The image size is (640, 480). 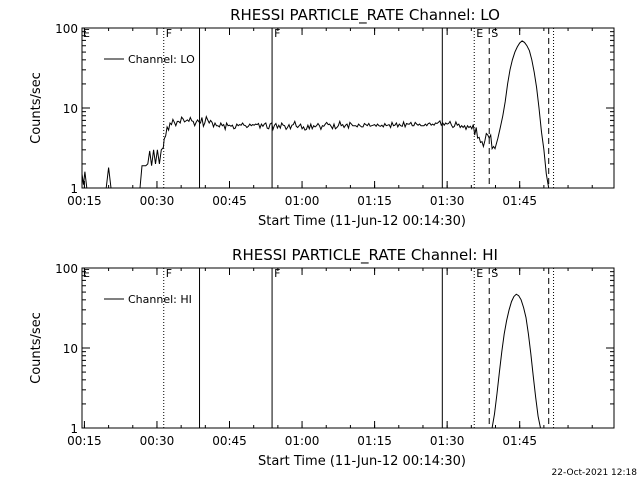 What do you see at coordinates (160, 299) in the screenshot?
I see `legend-label: Channel: HI` at bounding box center [160, 299].